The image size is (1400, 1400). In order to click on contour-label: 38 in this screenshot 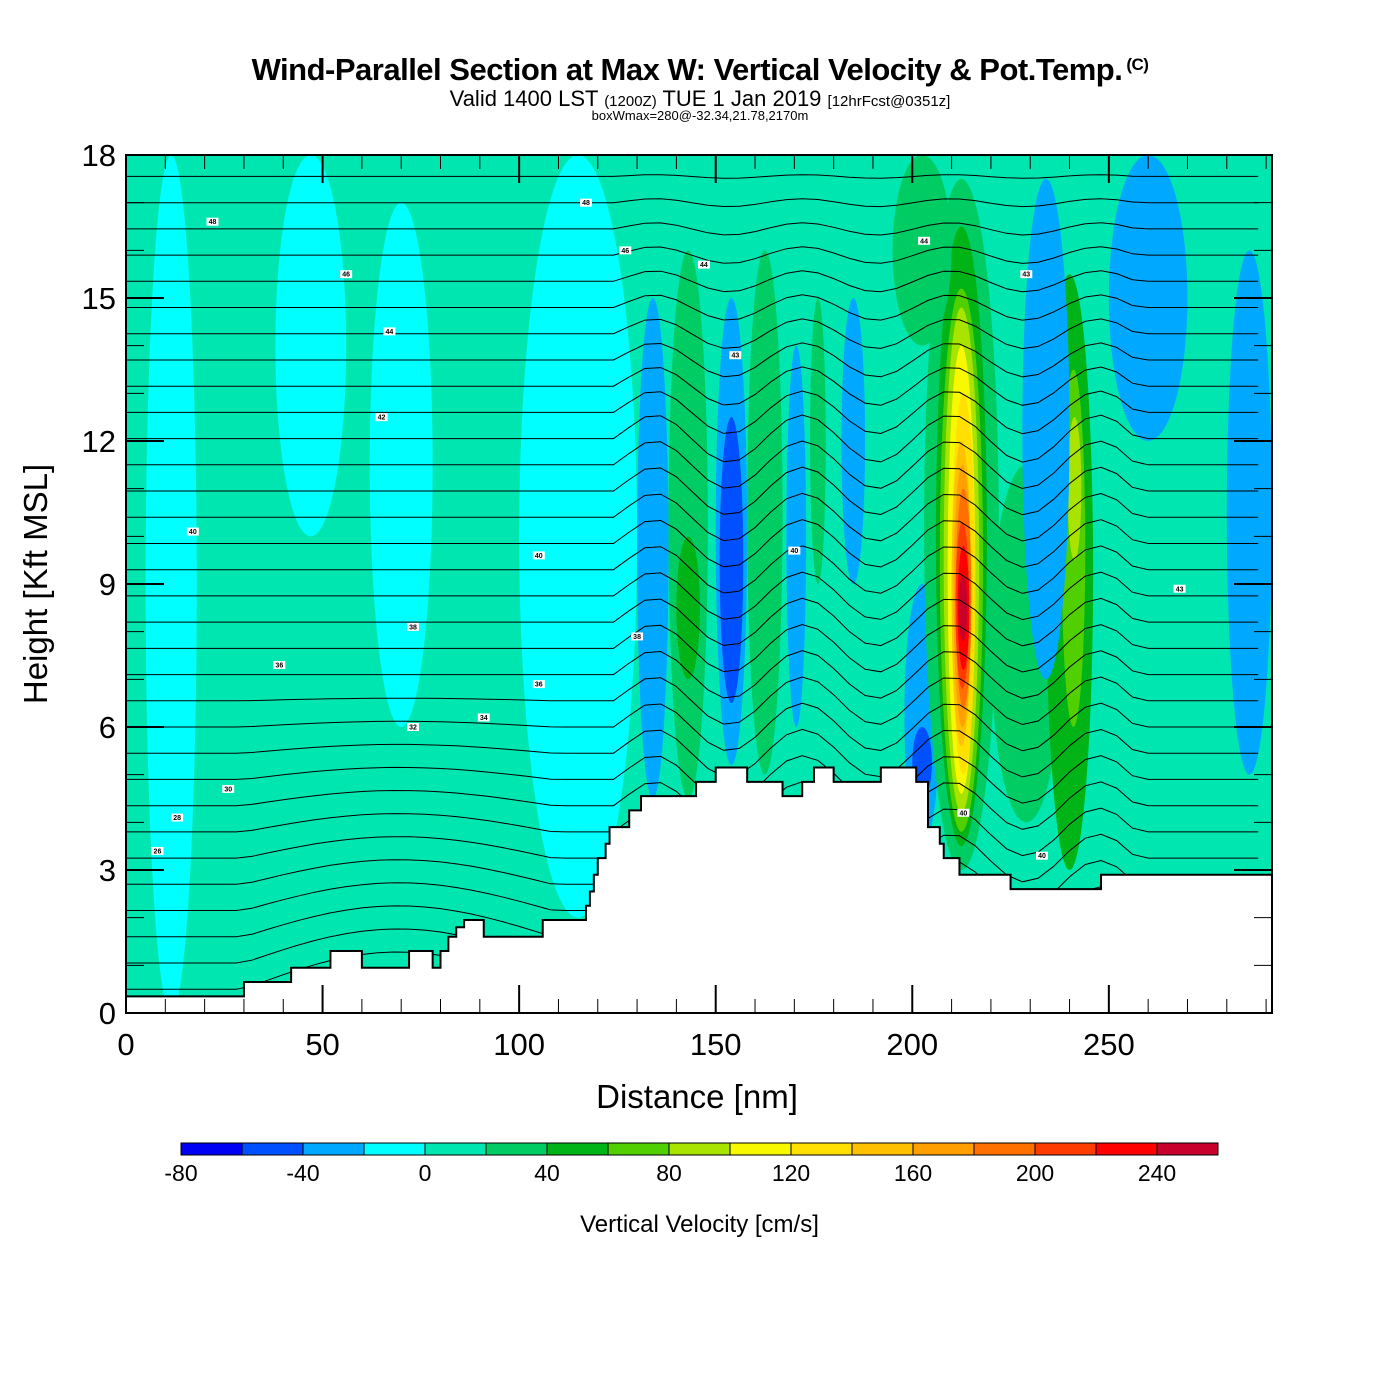, I will do `click(412, 626)`.